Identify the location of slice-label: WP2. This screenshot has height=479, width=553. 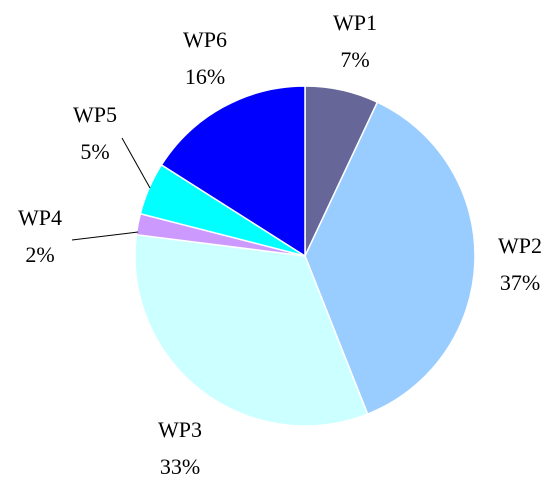
(520, 245).